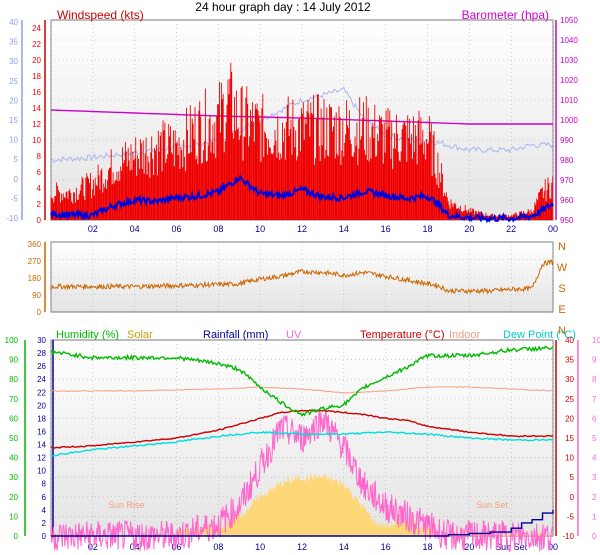 The height and width of the screenshot is (555, 600). Describe the element at coordinates (36, 124) in the screenshot. I see `windspeed-tick-label: 12` at that location.